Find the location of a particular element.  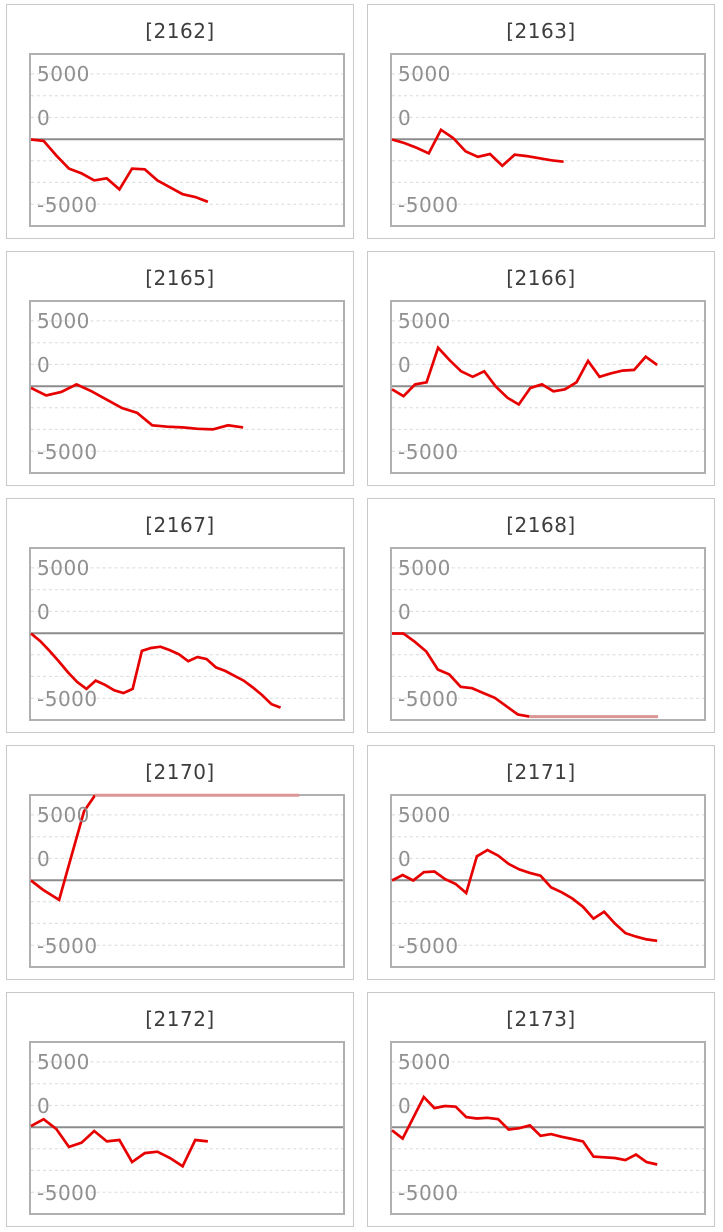

chart-panel: [2168] 5000 0 -5000 is located at coordinates (541, 615).